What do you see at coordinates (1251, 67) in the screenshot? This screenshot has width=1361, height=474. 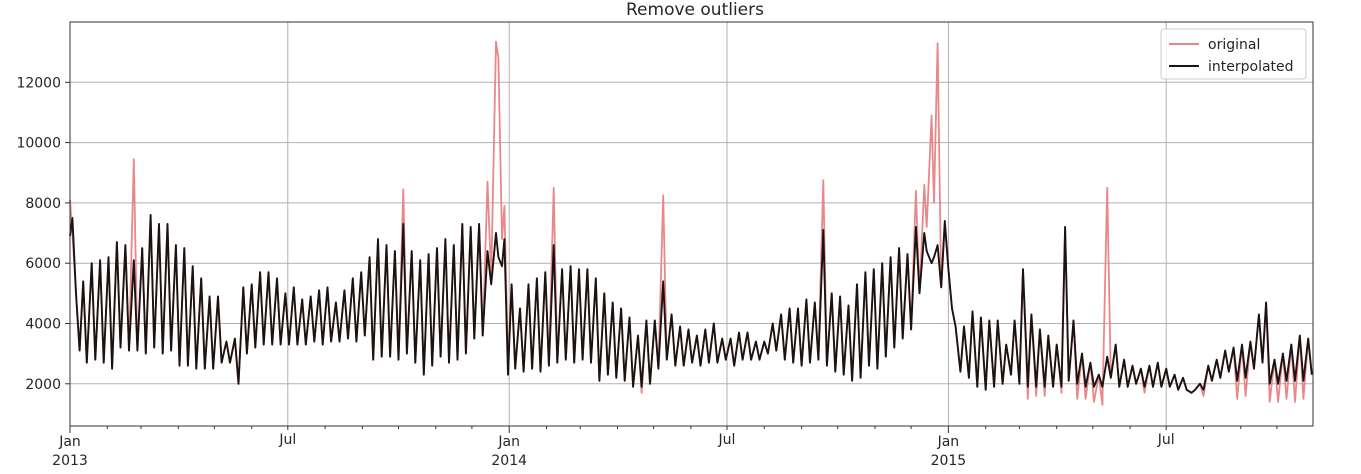 I see `legend-label-interpolated: interpolated` at bounding box center [1251, 67].